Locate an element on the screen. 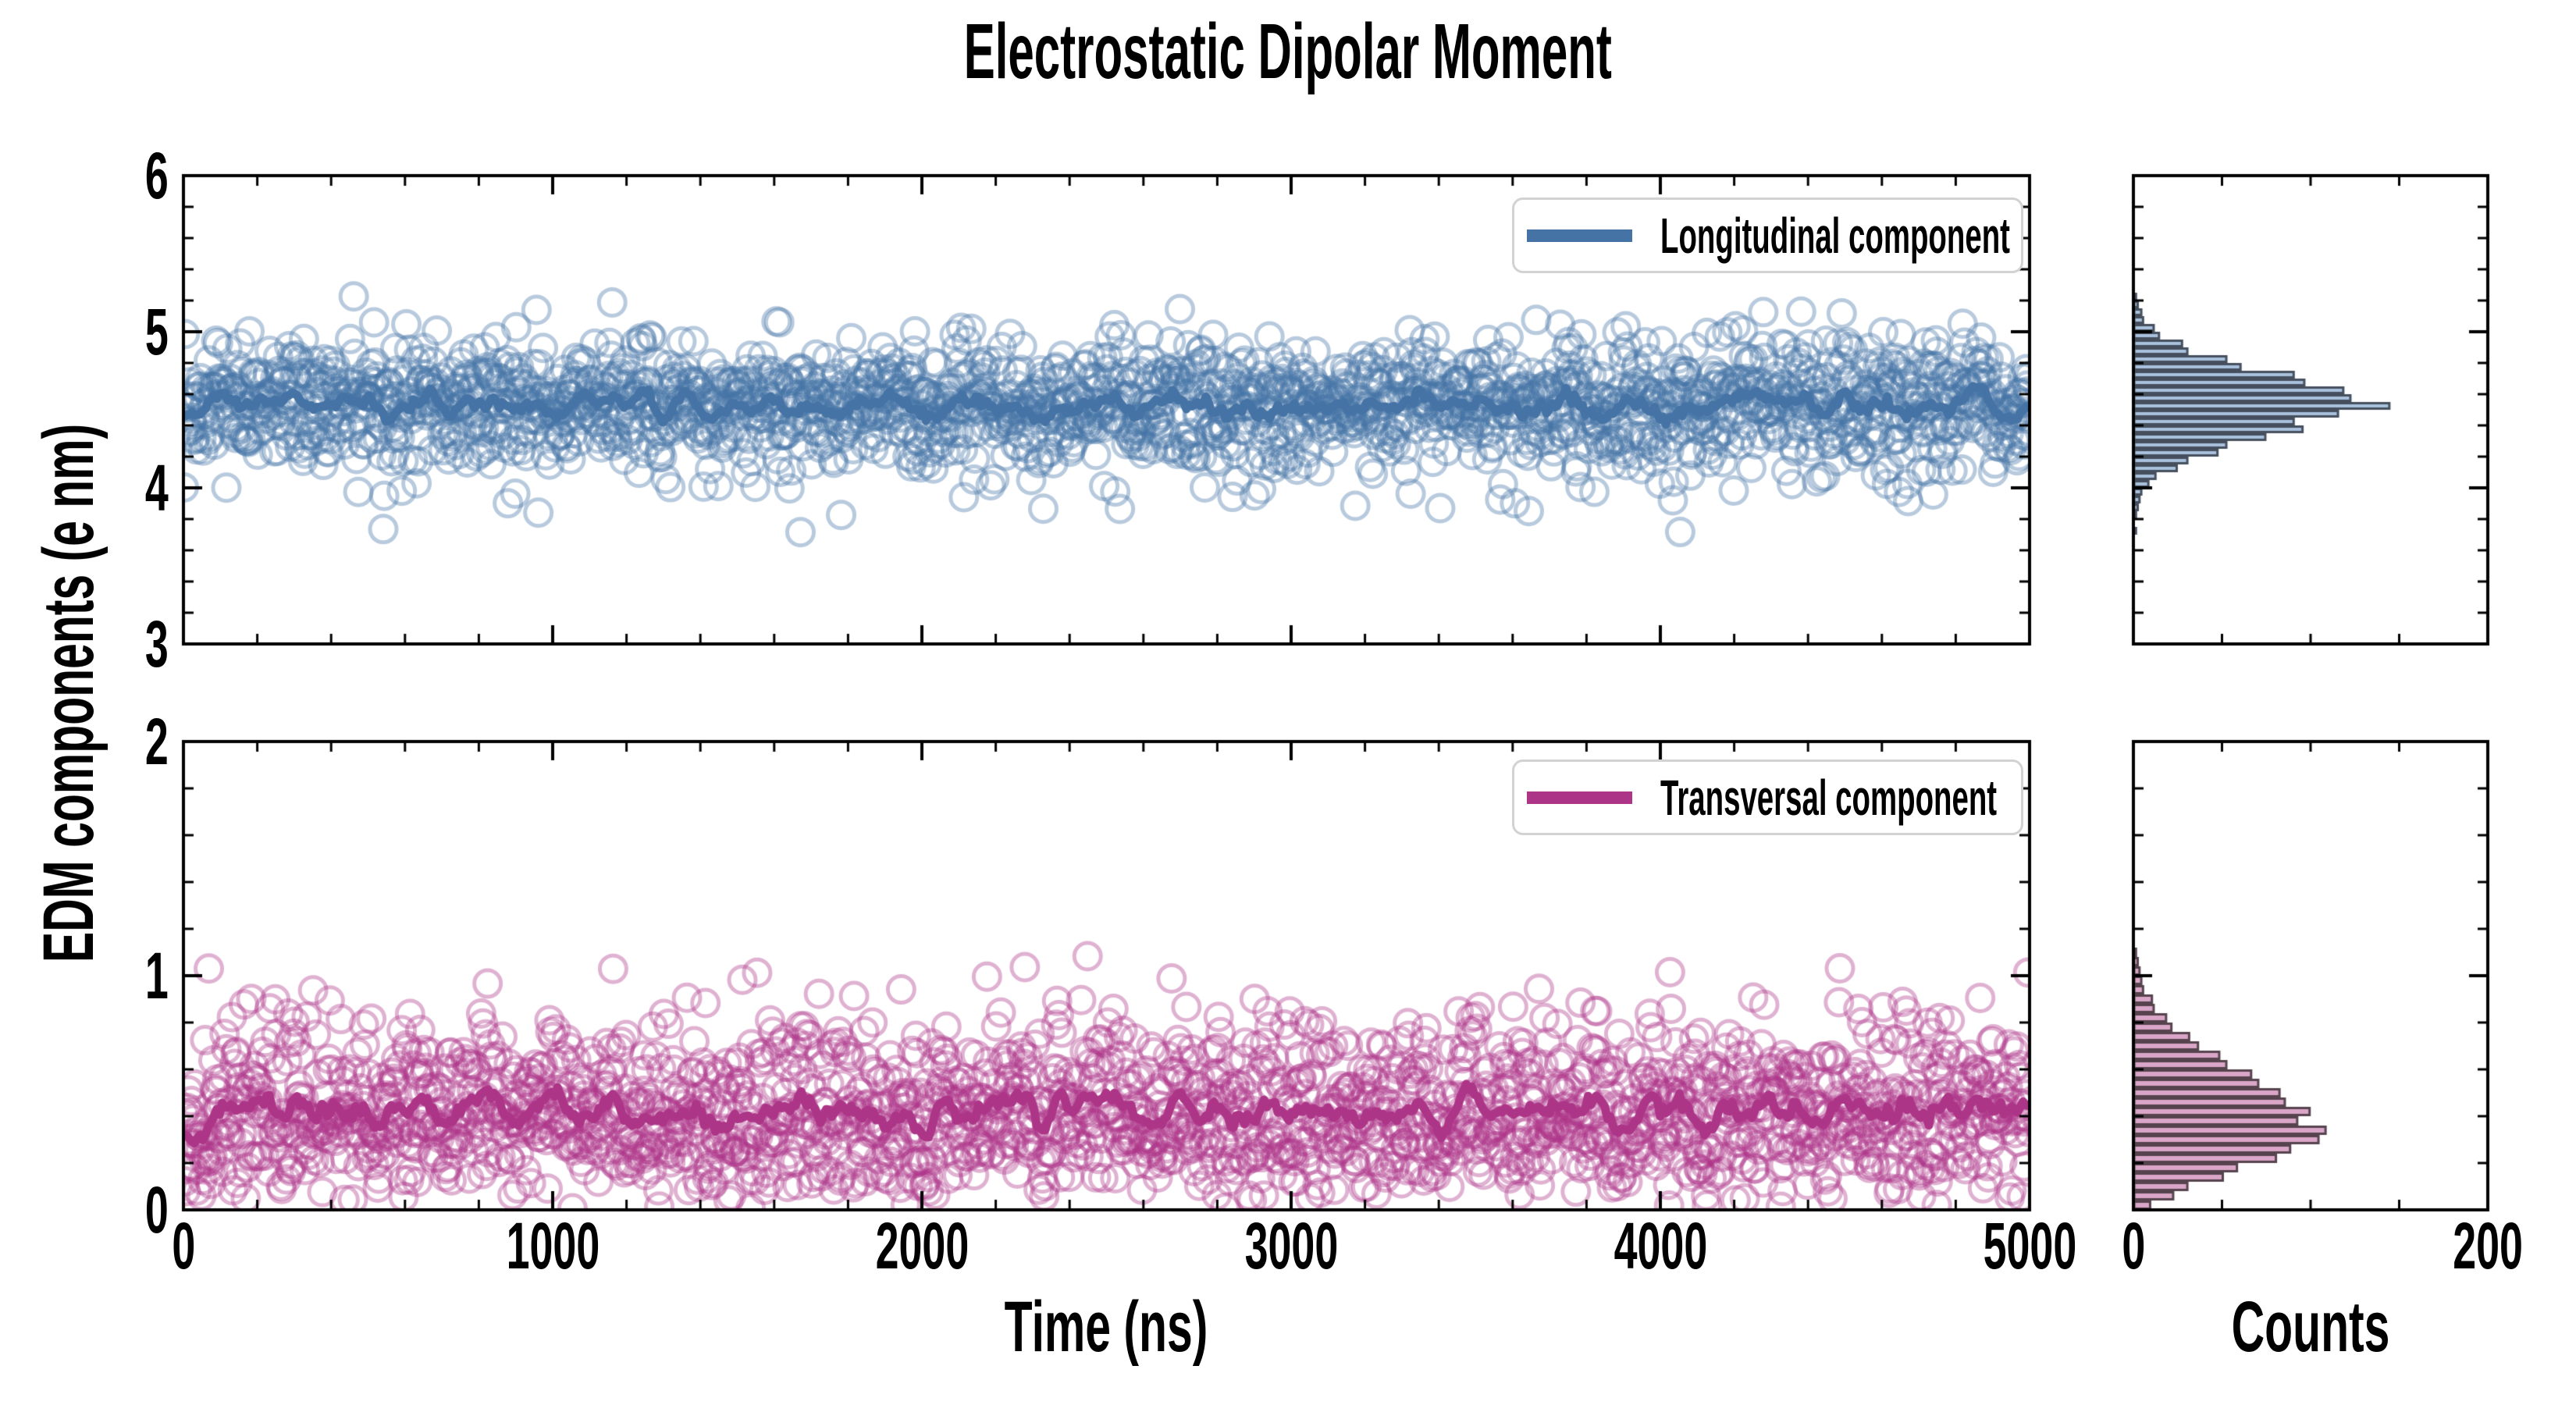  x-axis-label: Time (ns) is located at coordinates (1106, 1327).